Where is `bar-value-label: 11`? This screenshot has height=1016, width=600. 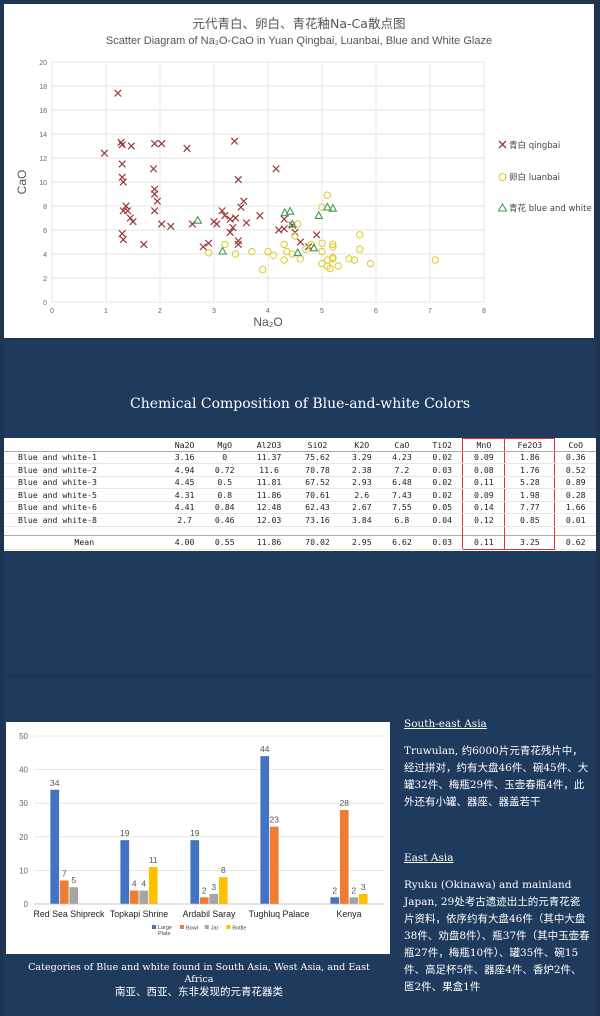
bar-value-label: 11 is located at coordinates (153, 860).